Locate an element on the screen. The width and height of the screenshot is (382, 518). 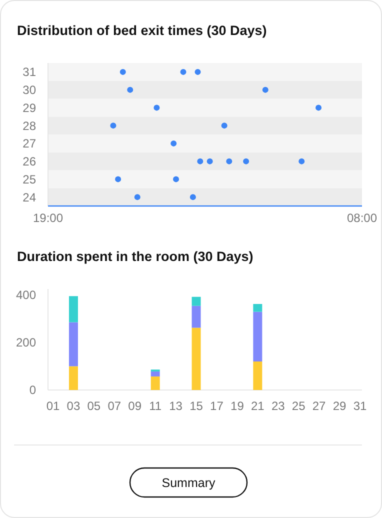
y-tick-label: 200 is located at coordinates (26, 343).